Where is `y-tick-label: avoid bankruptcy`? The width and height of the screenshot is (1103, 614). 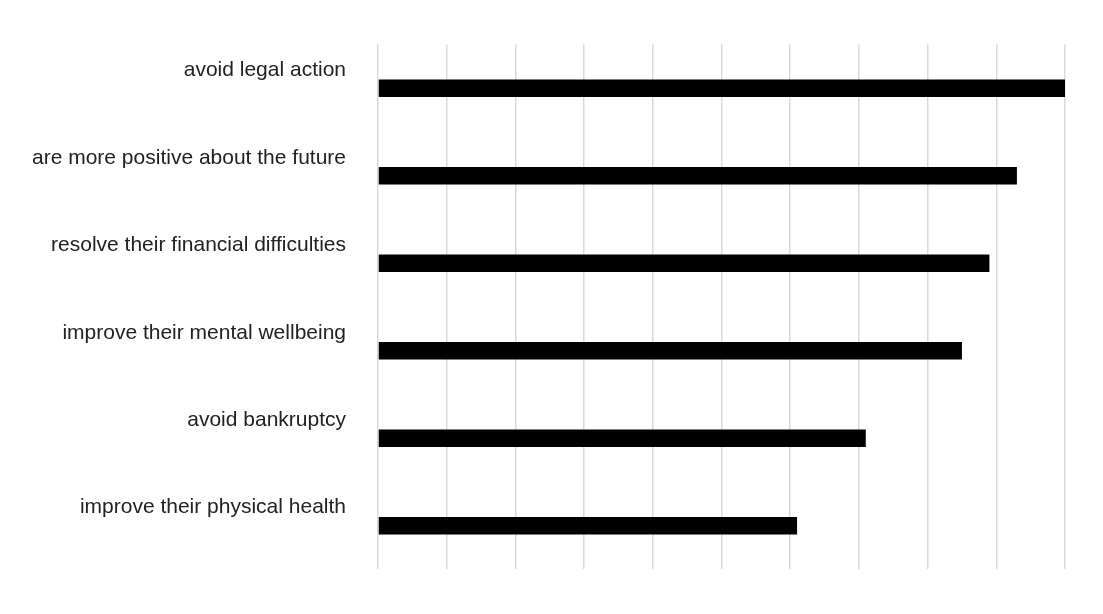
y-tick-label: avoid bankruptcy is located at coordinates (267, 418).